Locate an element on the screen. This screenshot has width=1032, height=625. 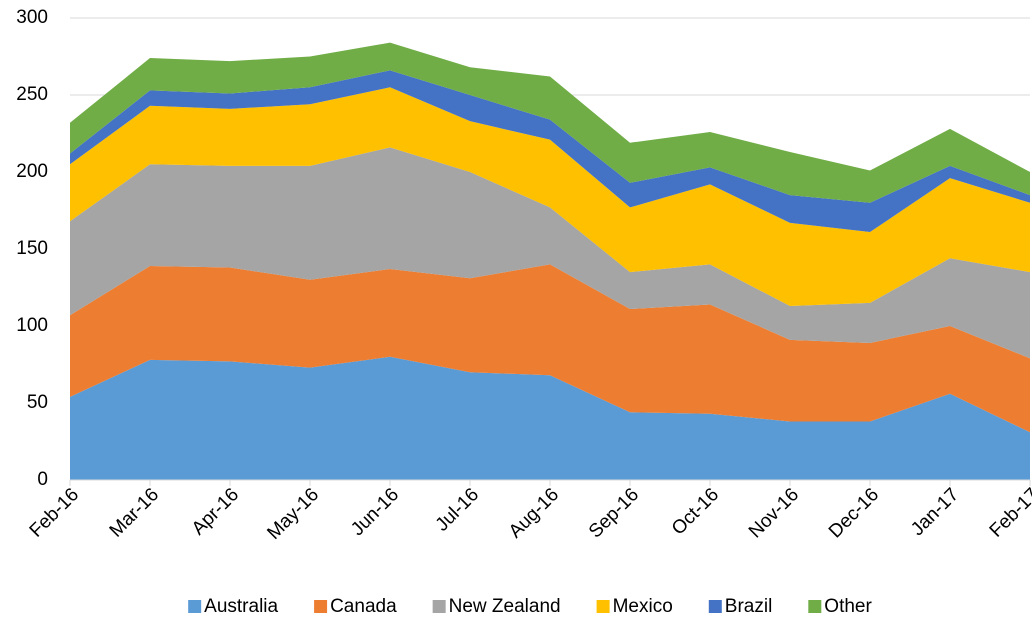
legend-label: Mexico is located at coordinates (643, 606).